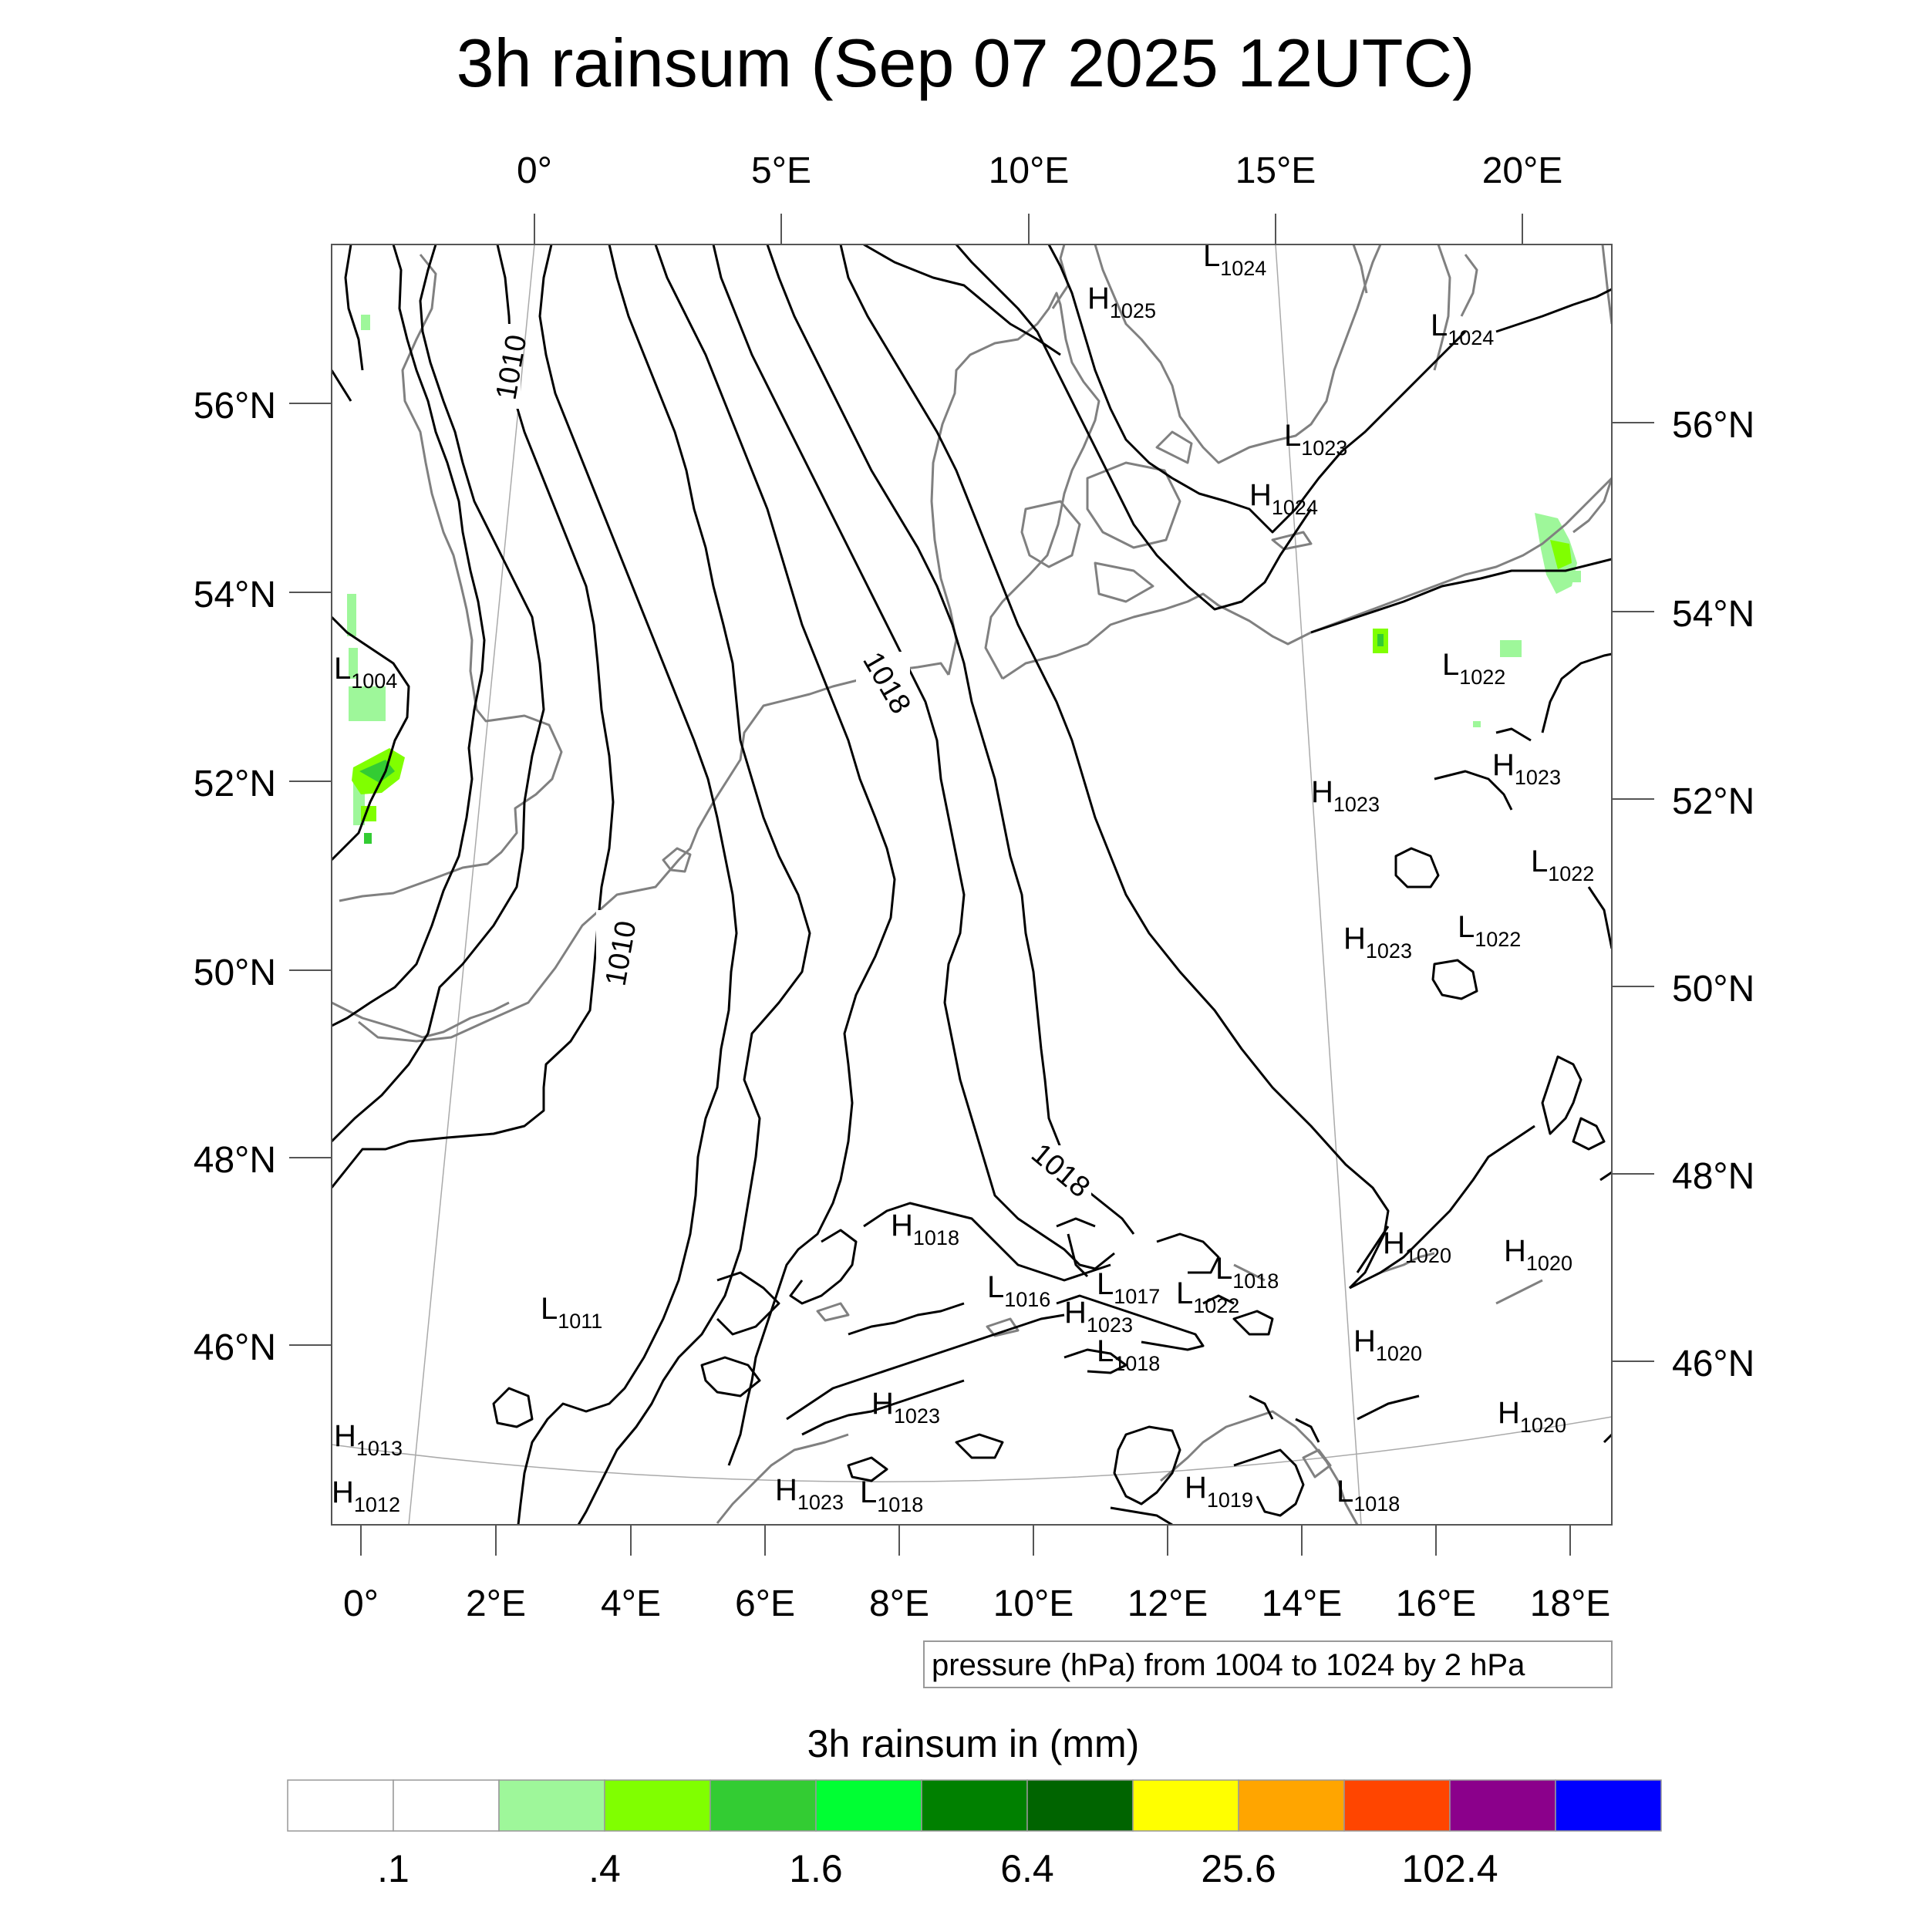 This screenshot has height=1932, width=1928. Describe the element at coordinates (1713, 801) in the screenshot. I see `lat-right-label: 52°N` at that location.